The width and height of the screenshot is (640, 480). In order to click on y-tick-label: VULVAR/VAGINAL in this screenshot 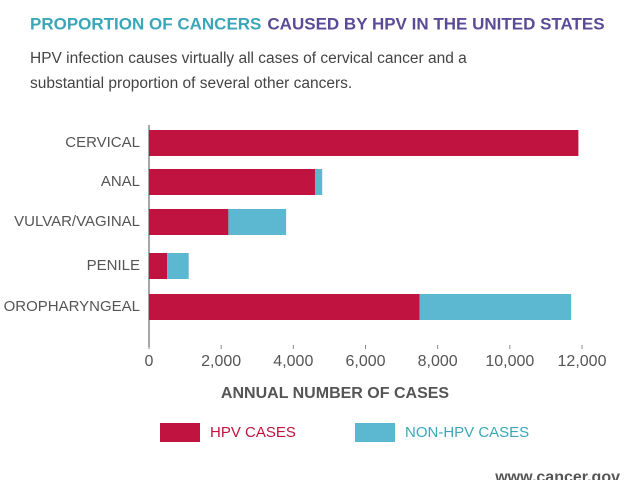, I will do `click(77, 221)`.